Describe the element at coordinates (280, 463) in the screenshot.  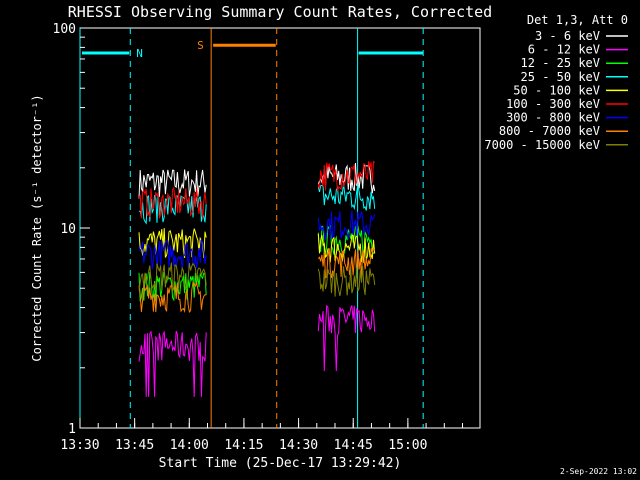
I see `x-axis-label: Start Time (25-Dec-17 13:29:42)` at that location.